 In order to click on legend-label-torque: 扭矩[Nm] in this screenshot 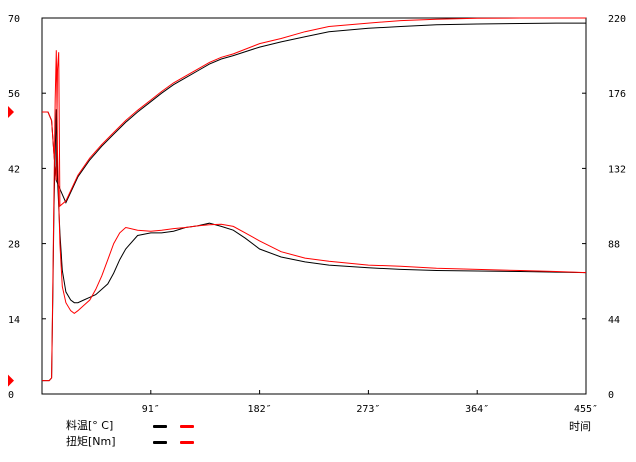, I will do `click(91, 441)`.